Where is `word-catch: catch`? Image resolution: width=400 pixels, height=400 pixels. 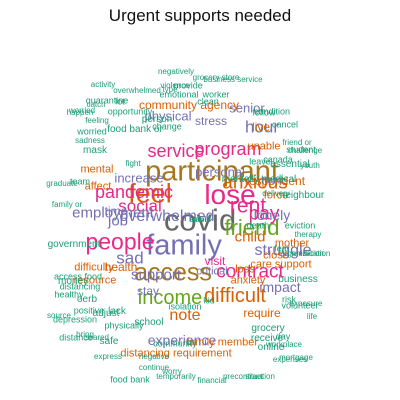 word-catch: catch is located at coordinates (96, 104).